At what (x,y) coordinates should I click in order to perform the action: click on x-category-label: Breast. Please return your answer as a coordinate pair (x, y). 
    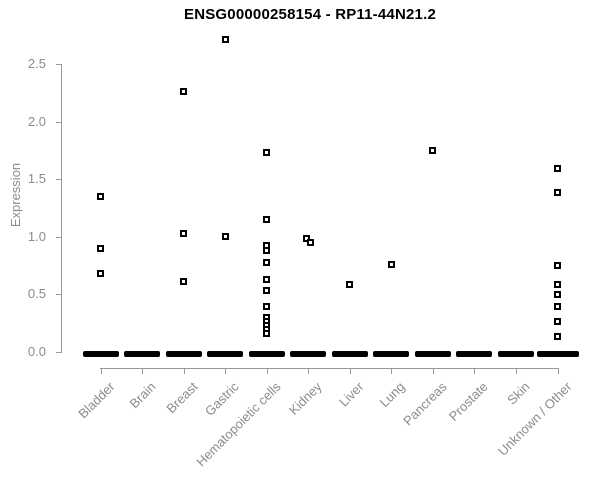
    Looking at the image, I should click on (182, 398).